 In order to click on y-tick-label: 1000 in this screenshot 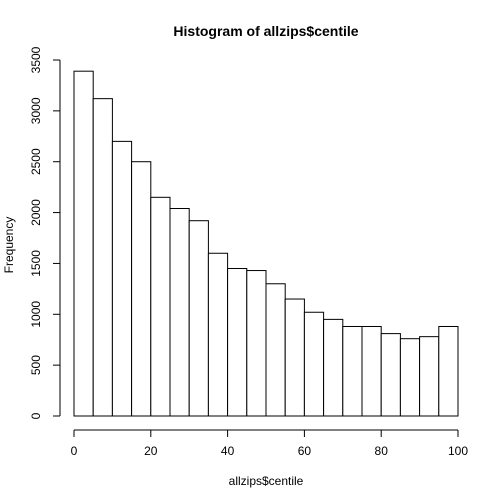, I will do `click(36, 314)`.